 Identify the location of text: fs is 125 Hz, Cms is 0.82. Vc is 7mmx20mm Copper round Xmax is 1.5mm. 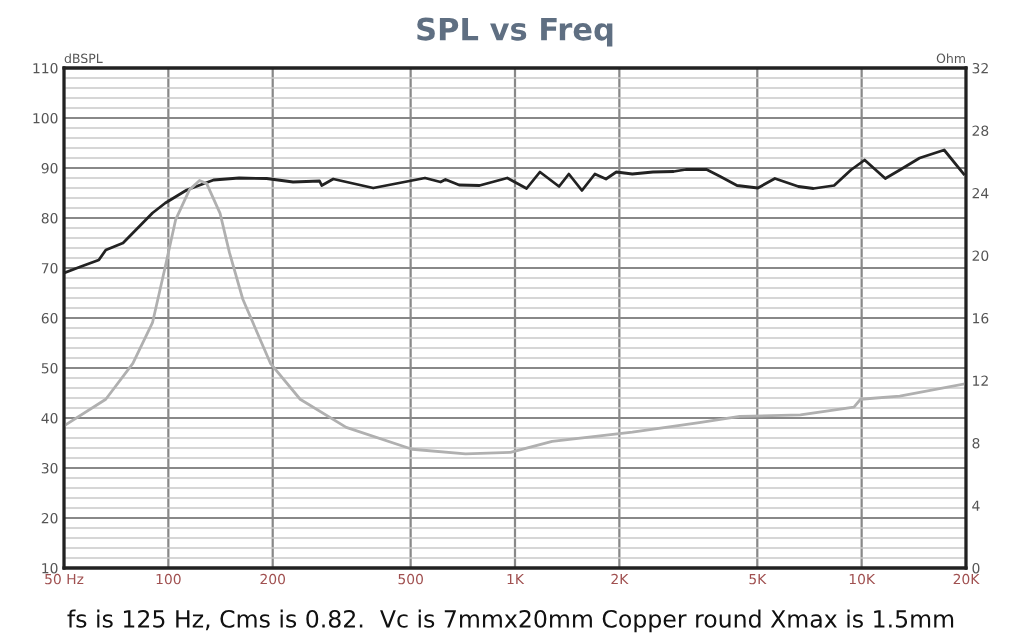
(510, 621).